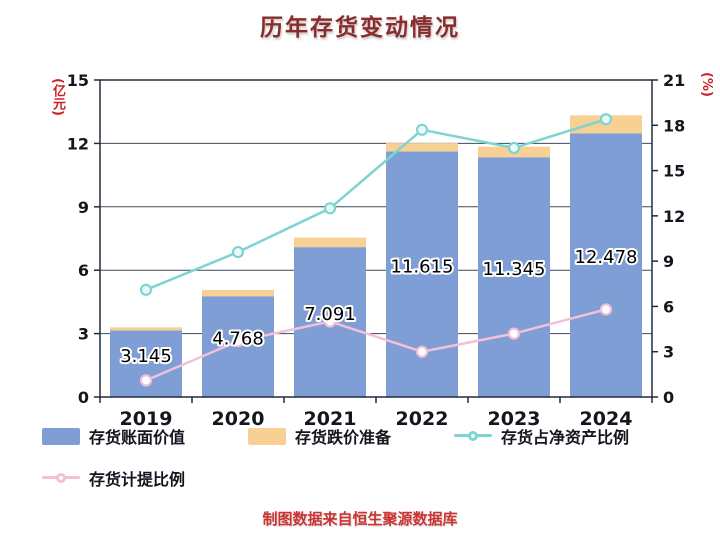 This screenshot has height=540, width=720. What do you see at coordinates (668, 352) in the screenshot?
I see `right-tick-label: 3` at bounding box center [668, 352].